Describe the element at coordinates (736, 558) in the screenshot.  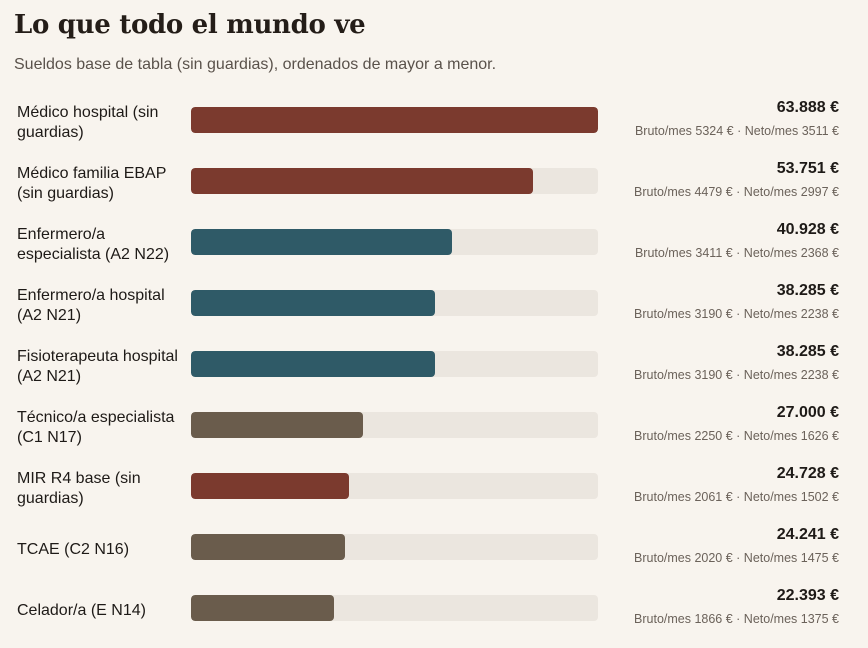
I see `bar-detail-label: Bruto/mes 2020 € · Neto/mes 1475 €` at that location.